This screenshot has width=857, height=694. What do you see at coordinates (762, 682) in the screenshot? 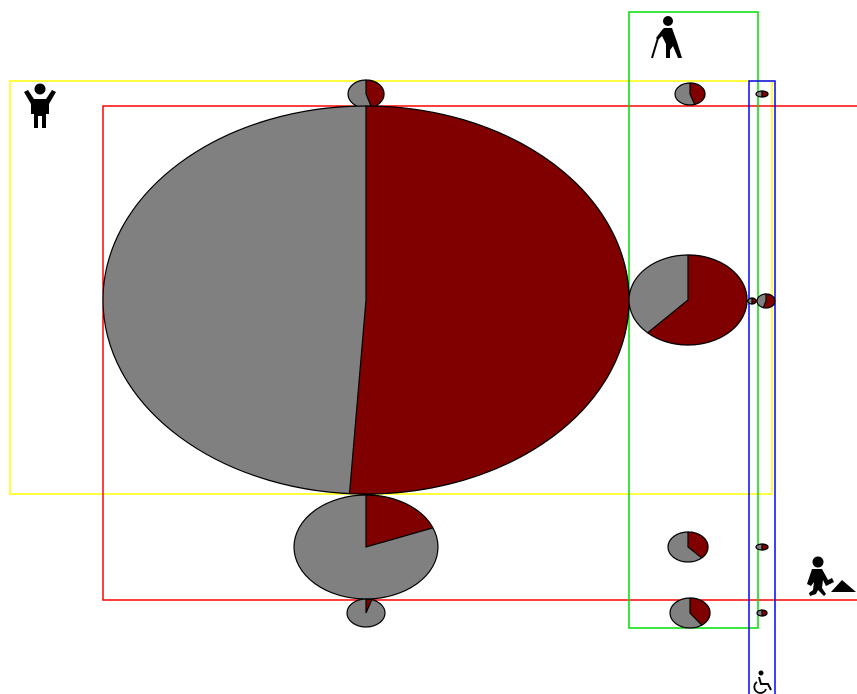
I see `wheelchair-icon` at bounding box center [762, 682].